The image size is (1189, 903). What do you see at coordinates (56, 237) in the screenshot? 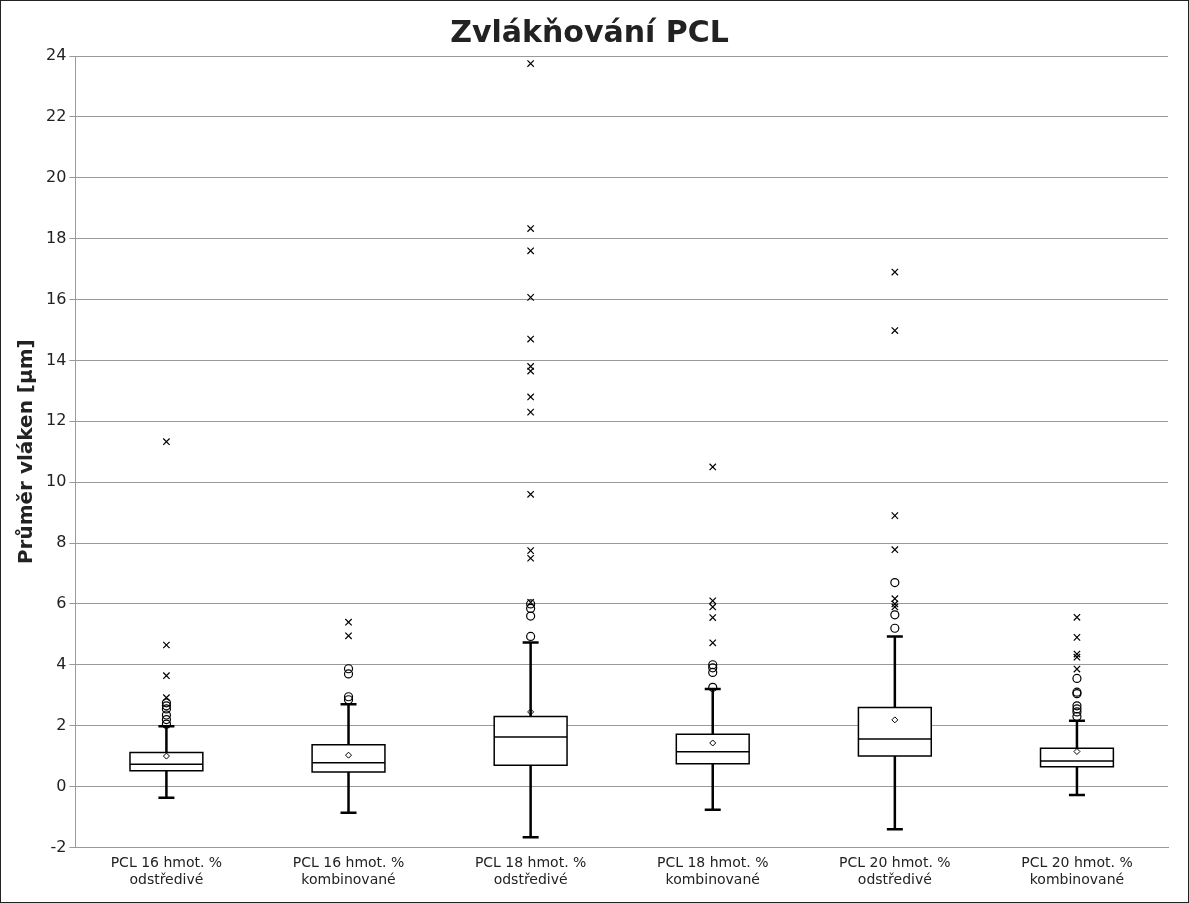
I see `y-tick-label: 18` at bounding box center [56, 237].